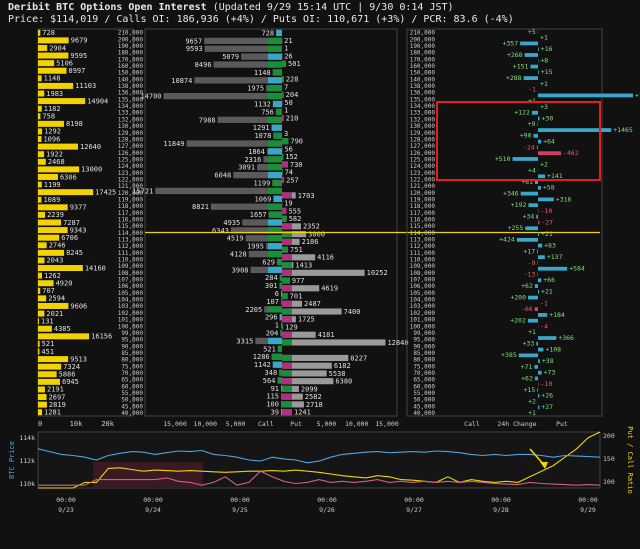 This screenshot has height=549, width=640. I want to click on strike-label: 127,000, so click(131, 146).